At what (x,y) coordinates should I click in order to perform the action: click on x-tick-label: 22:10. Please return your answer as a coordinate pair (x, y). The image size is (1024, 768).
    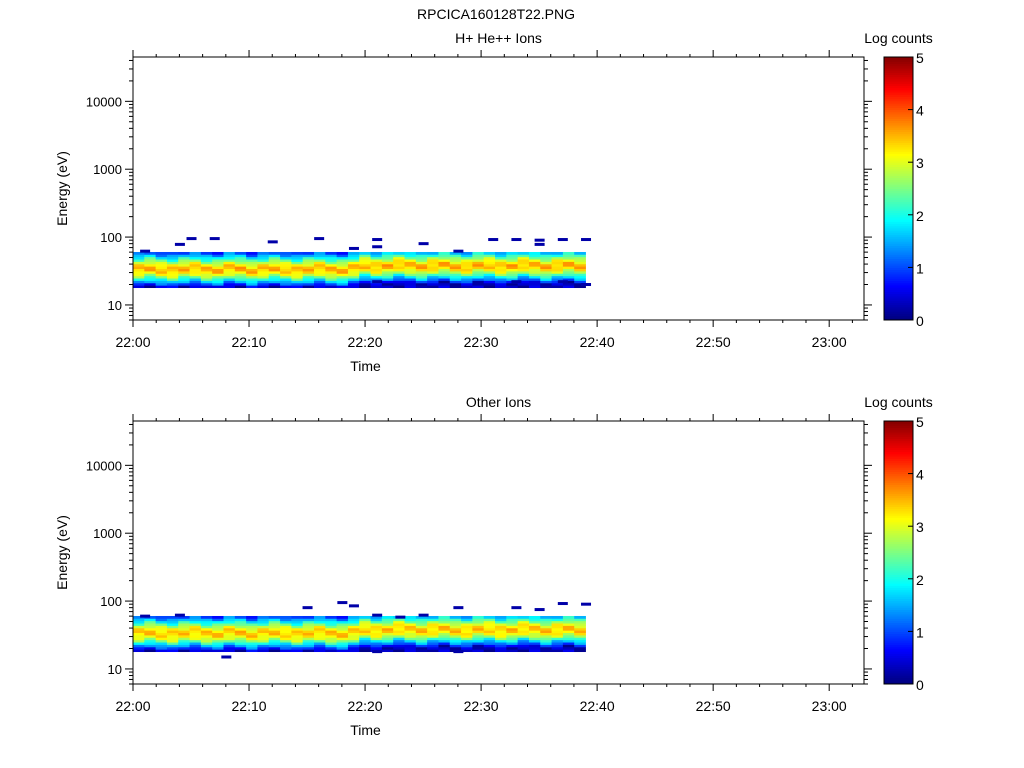
    Looking at the image, I should click on (249, 342).